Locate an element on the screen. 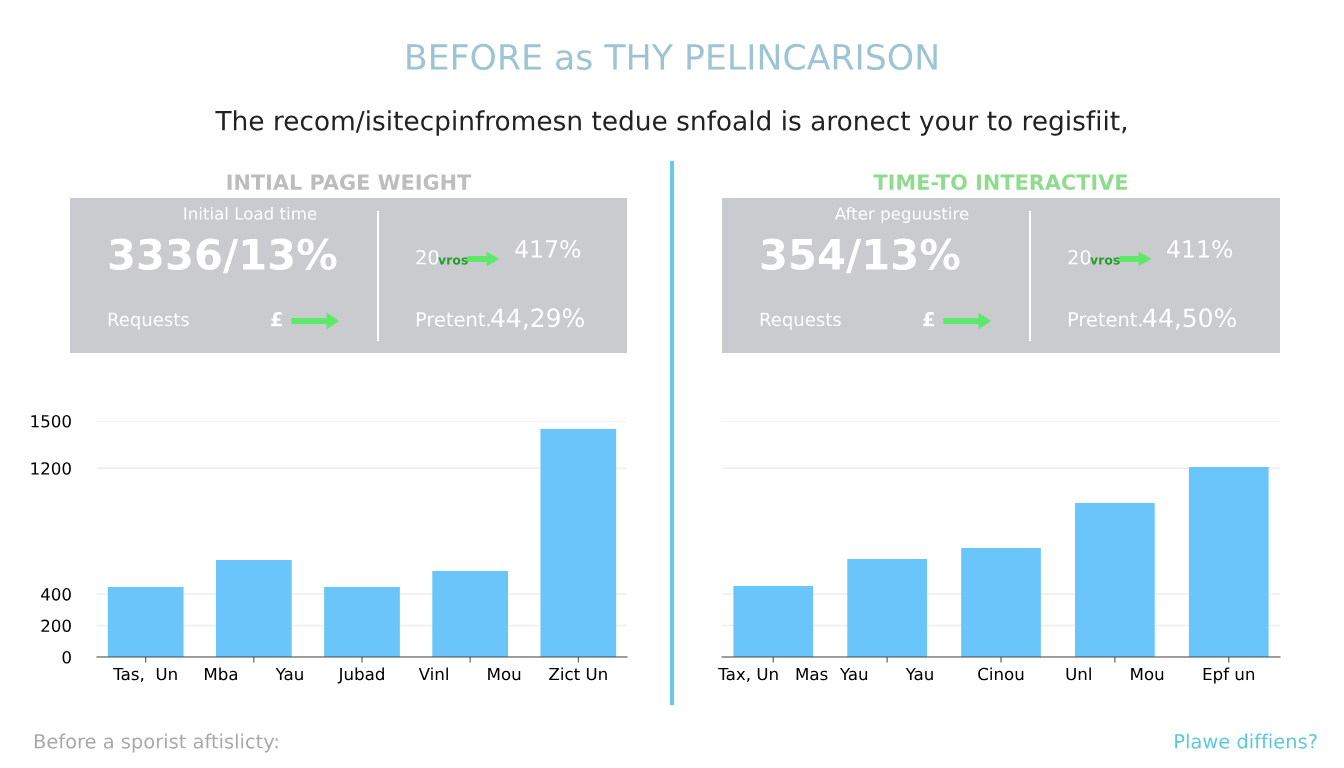 This screenshot has height=768, width=1344. text: Plawe diffiens? is located at coordinates (1246, 741).